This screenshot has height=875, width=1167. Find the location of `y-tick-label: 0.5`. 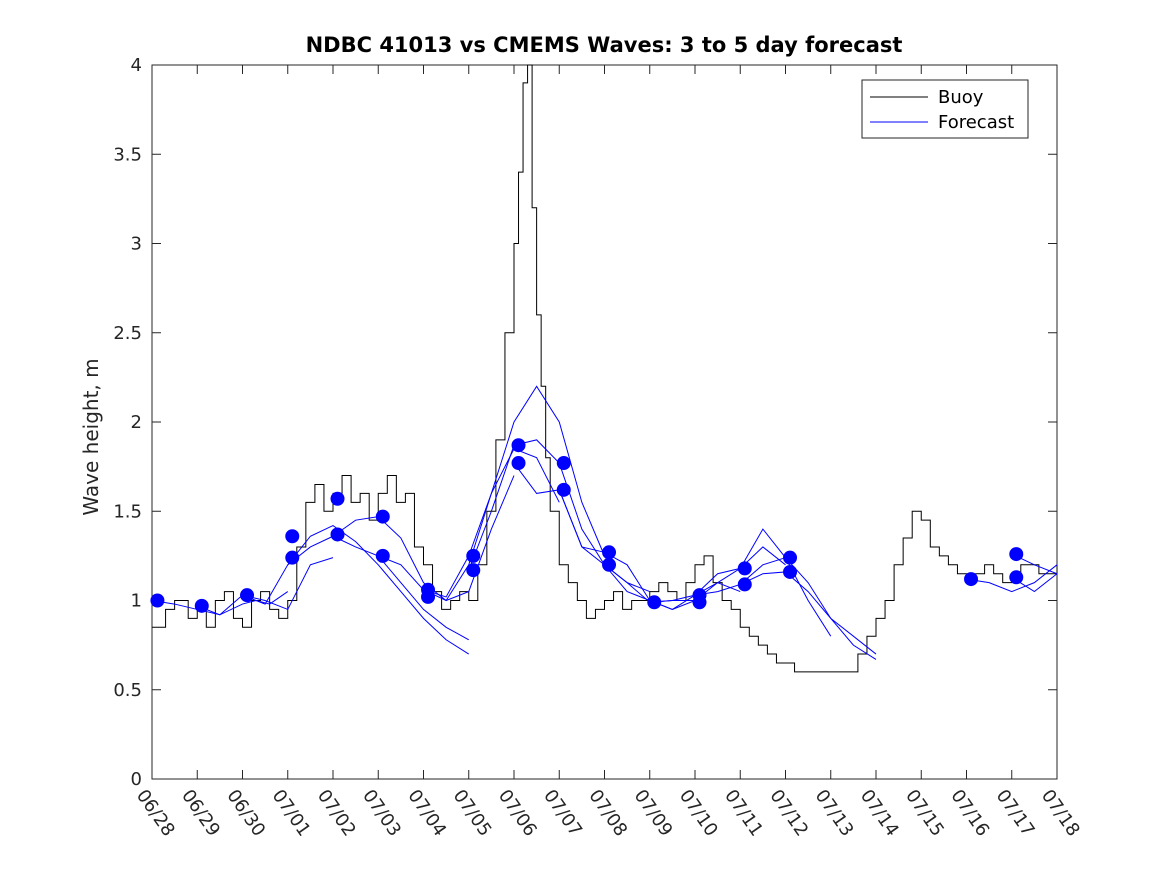

y-tick-label: 0.5 is located at coordinates (127, 690).